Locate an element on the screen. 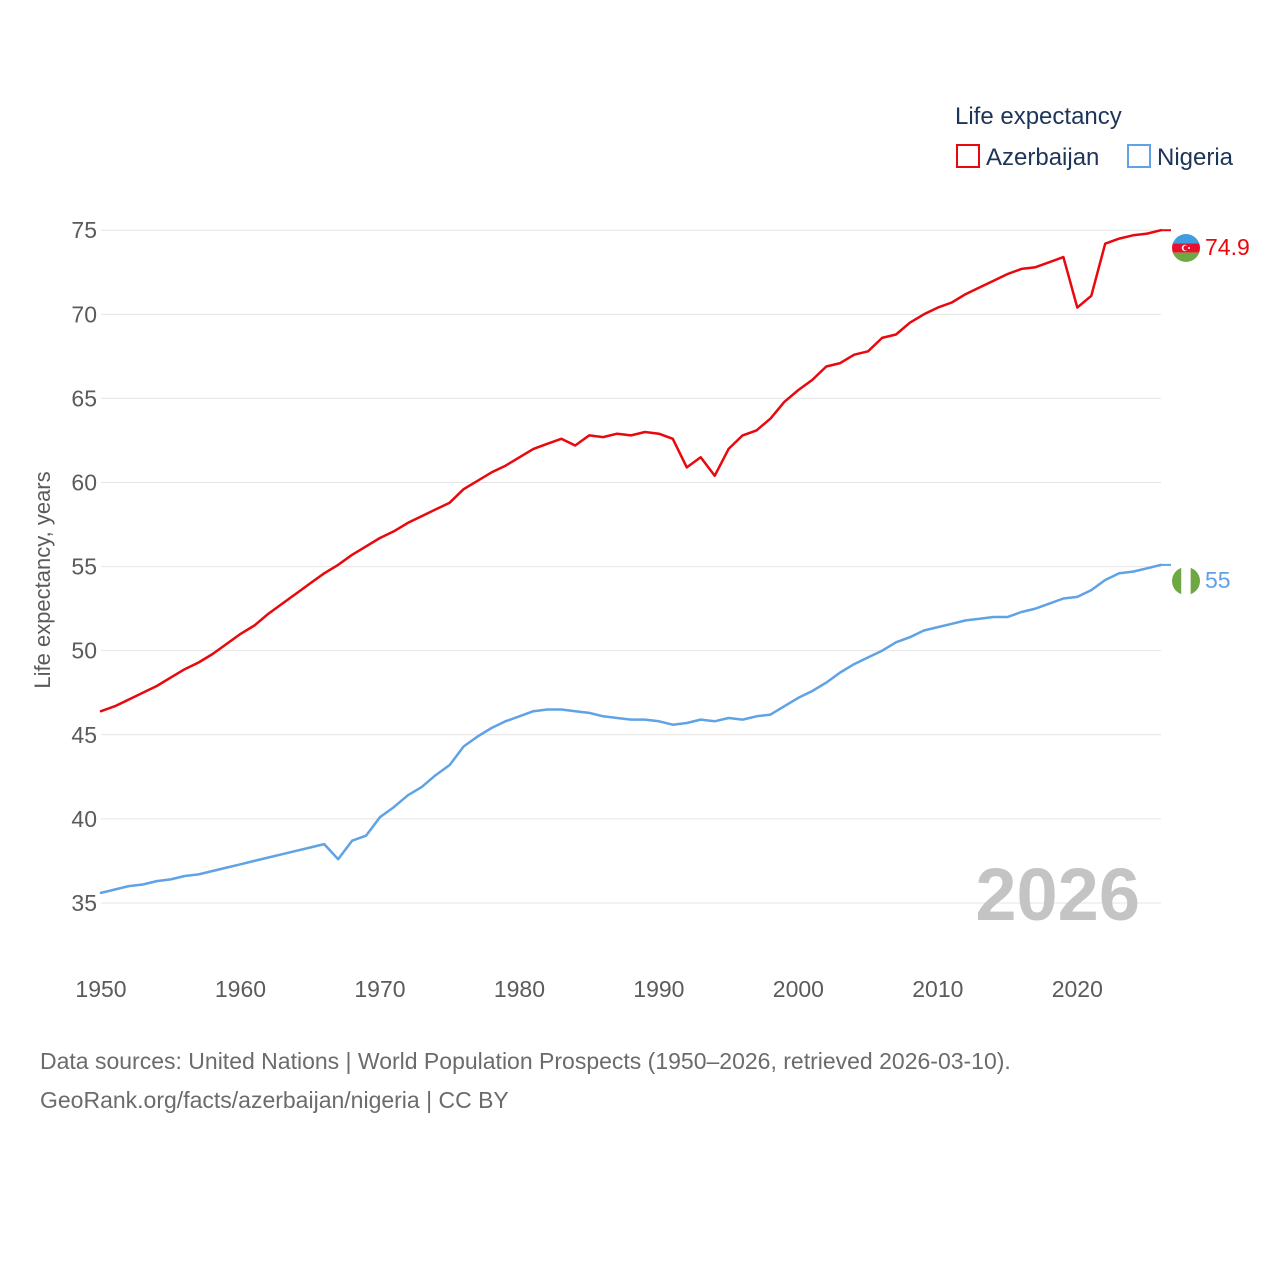 This screenshot has width=1280, height=1280. end-label-azerbaijan: 74.9 is located at coordinates (1227, 247).